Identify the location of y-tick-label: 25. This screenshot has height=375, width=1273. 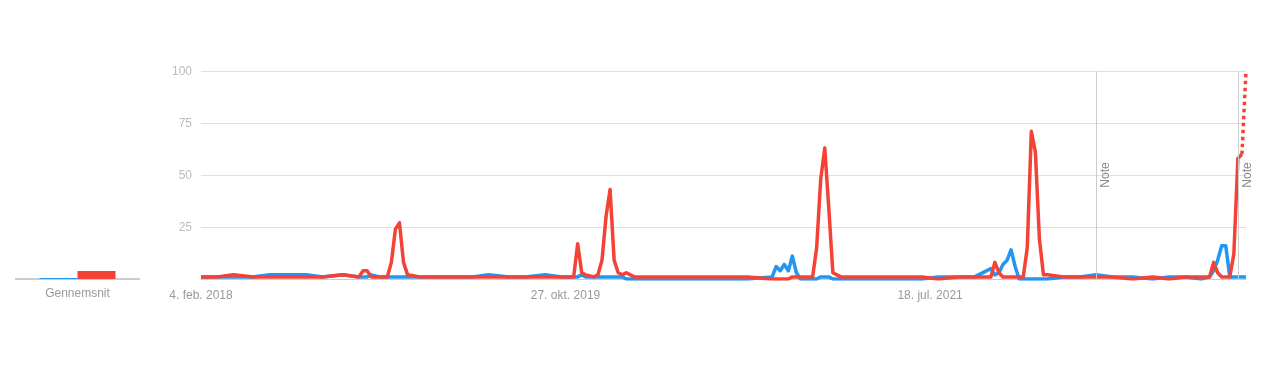
(185, 227).